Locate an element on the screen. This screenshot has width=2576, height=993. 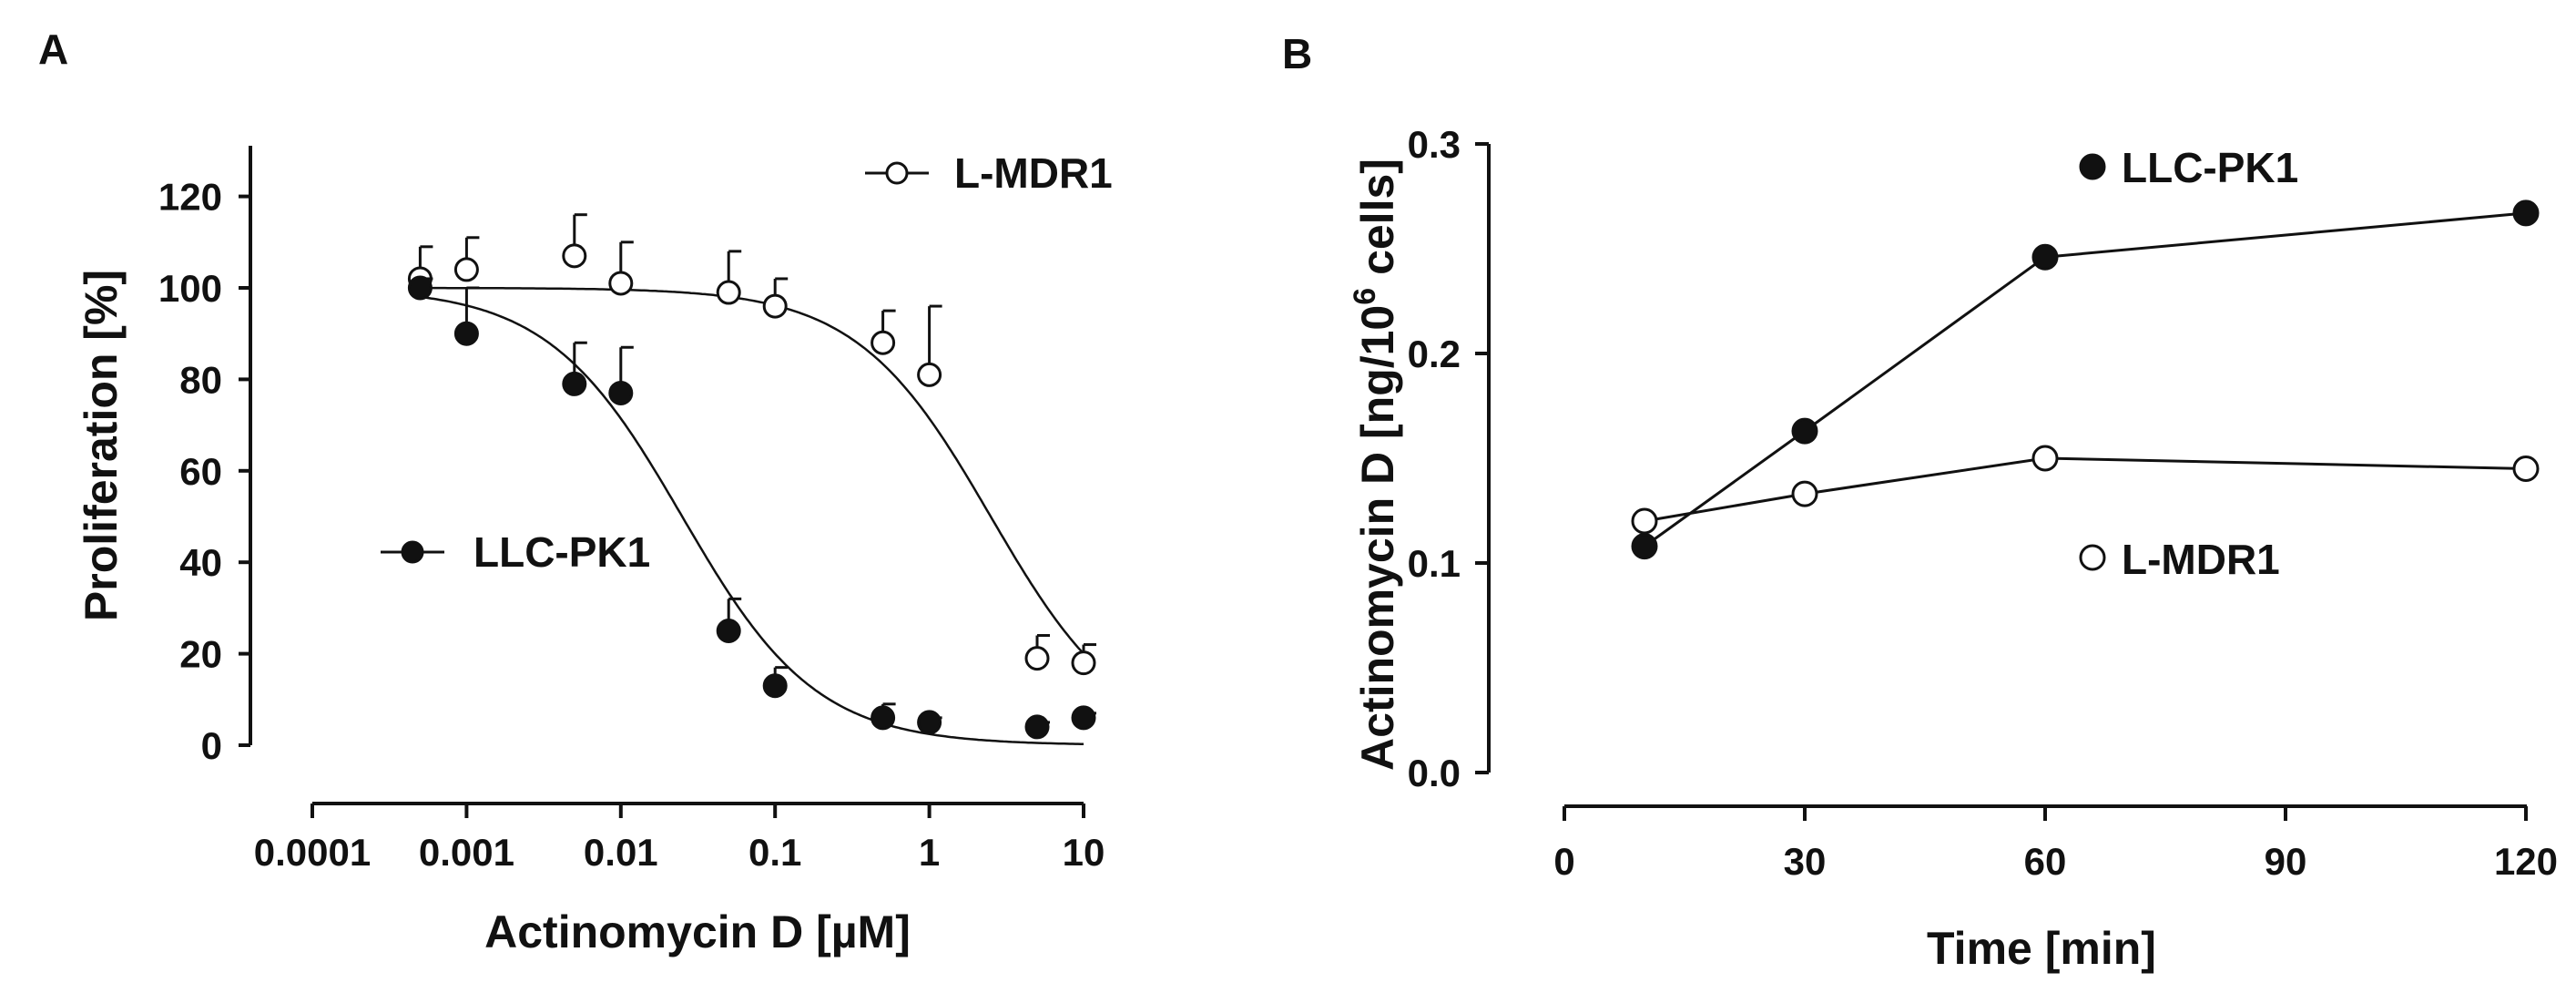
series-line-llc-pk1 is located at coordinates (2085, 379).